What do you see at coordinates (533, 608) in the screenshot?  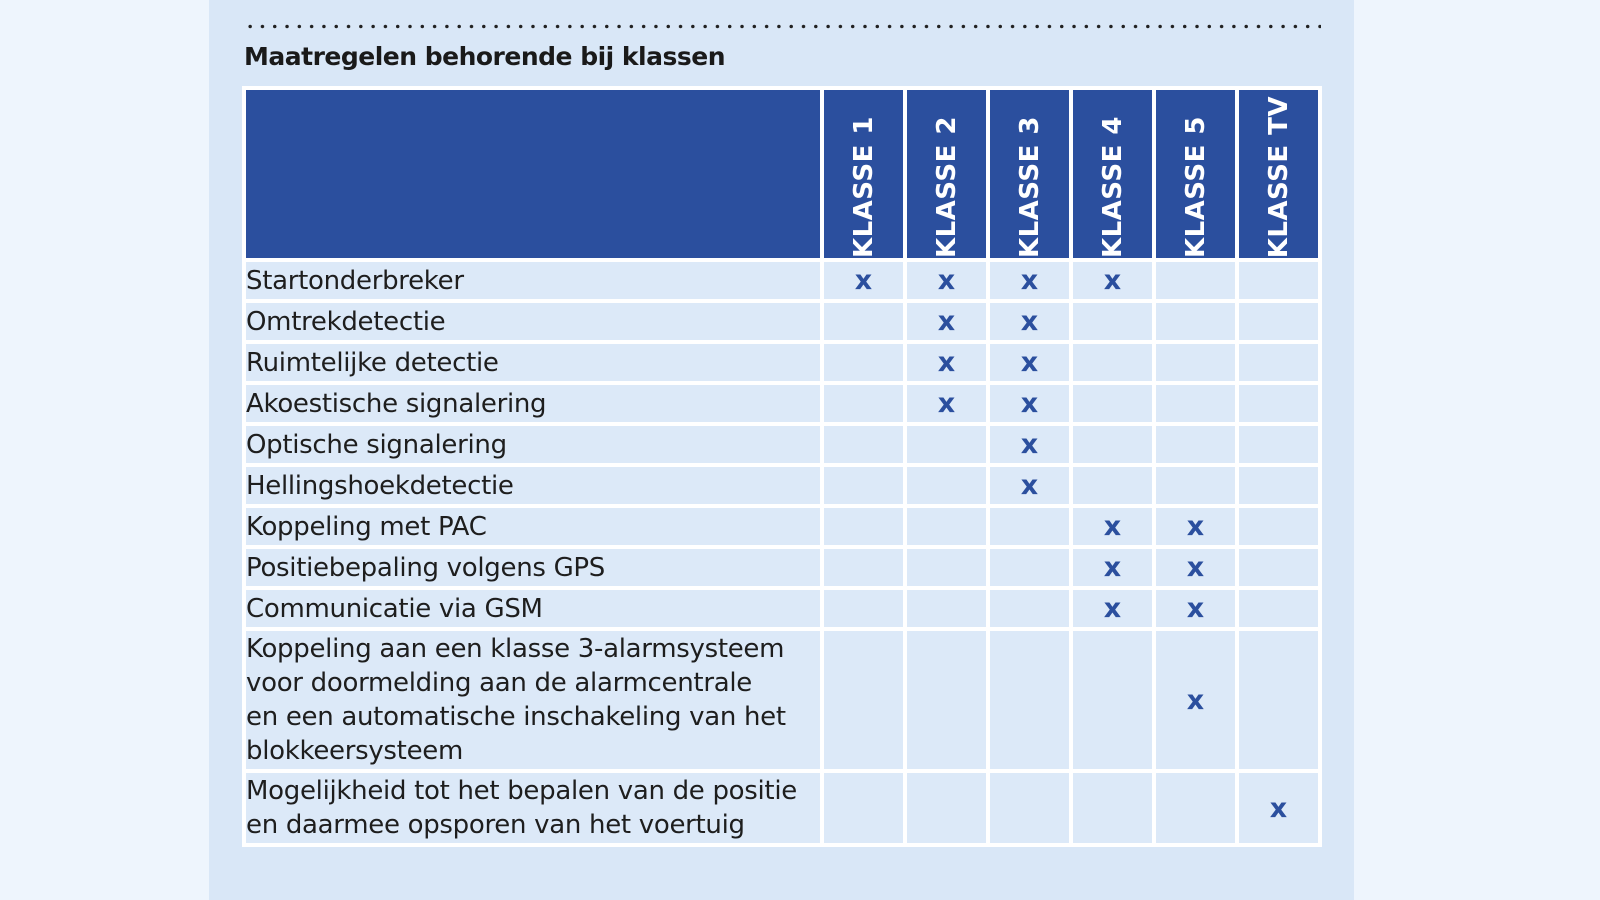 I see `row-label: Communicatie via GSM` at bounding box center [533, 608].